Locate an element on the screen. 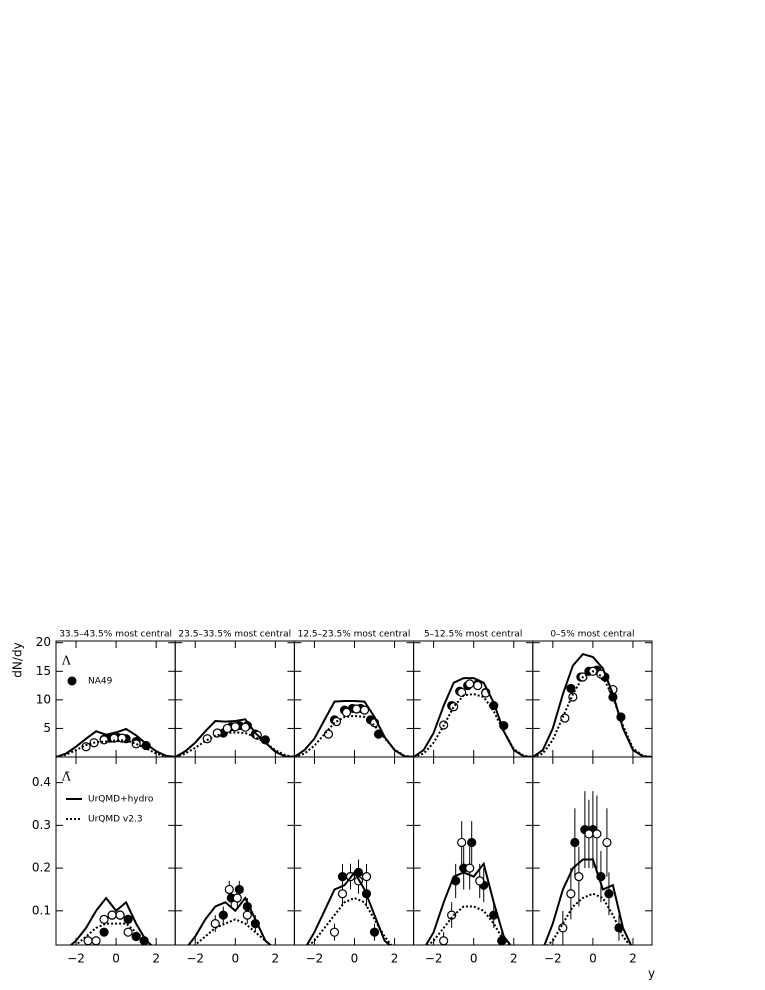  panel-title: 33.5–43.5% most central is located at coordinates (115, 635).